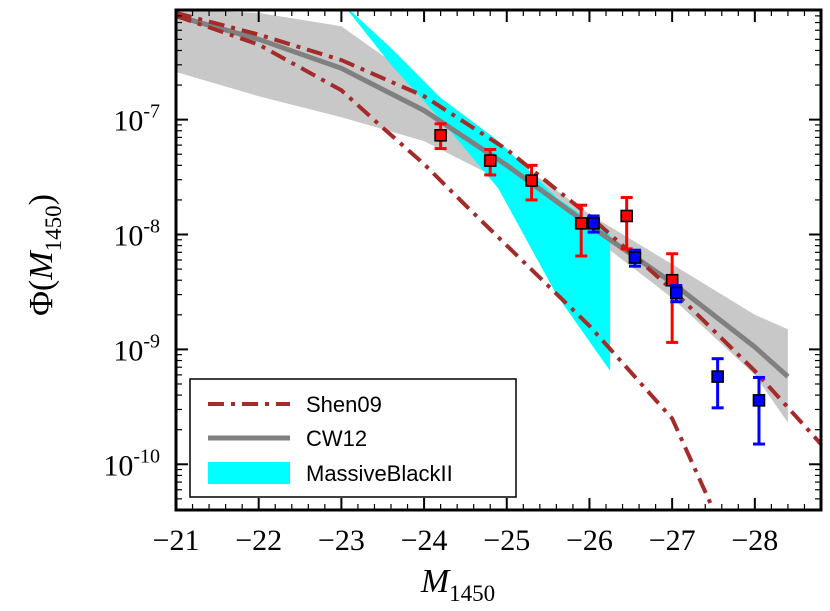 The image size is (830, 611). What do you see at coordinates (379, 473) in the screenshot?
I see `legend-massiveblack-label: MassiveBlackII` at bounding box center [379, 473].